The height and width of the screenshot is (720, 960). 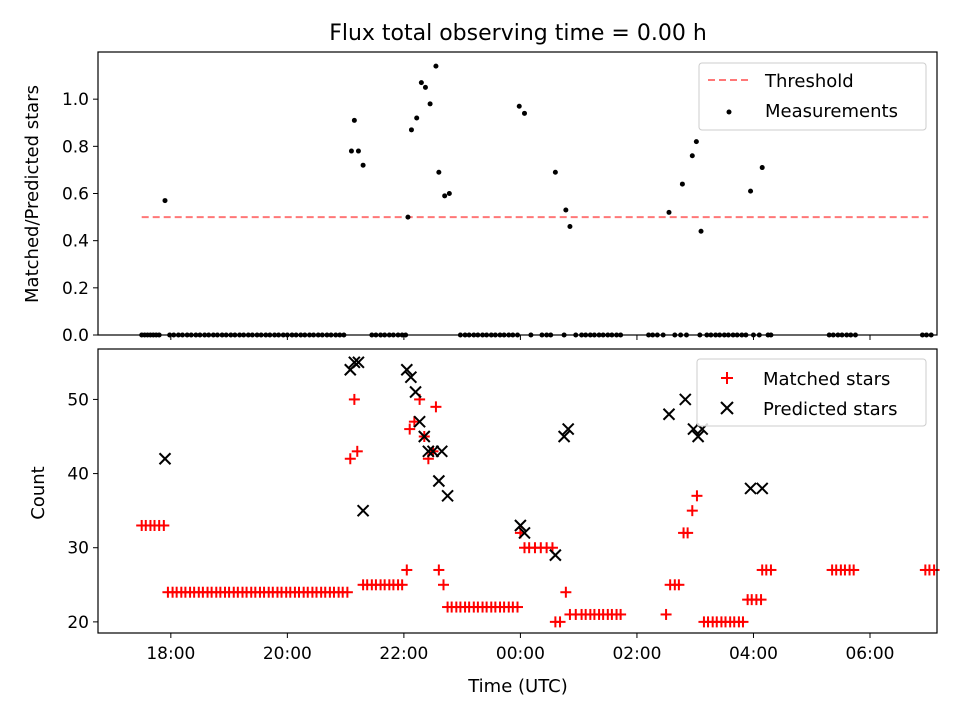 I want to click on x-tick-label: 18:00, so click(x=170, y=654).